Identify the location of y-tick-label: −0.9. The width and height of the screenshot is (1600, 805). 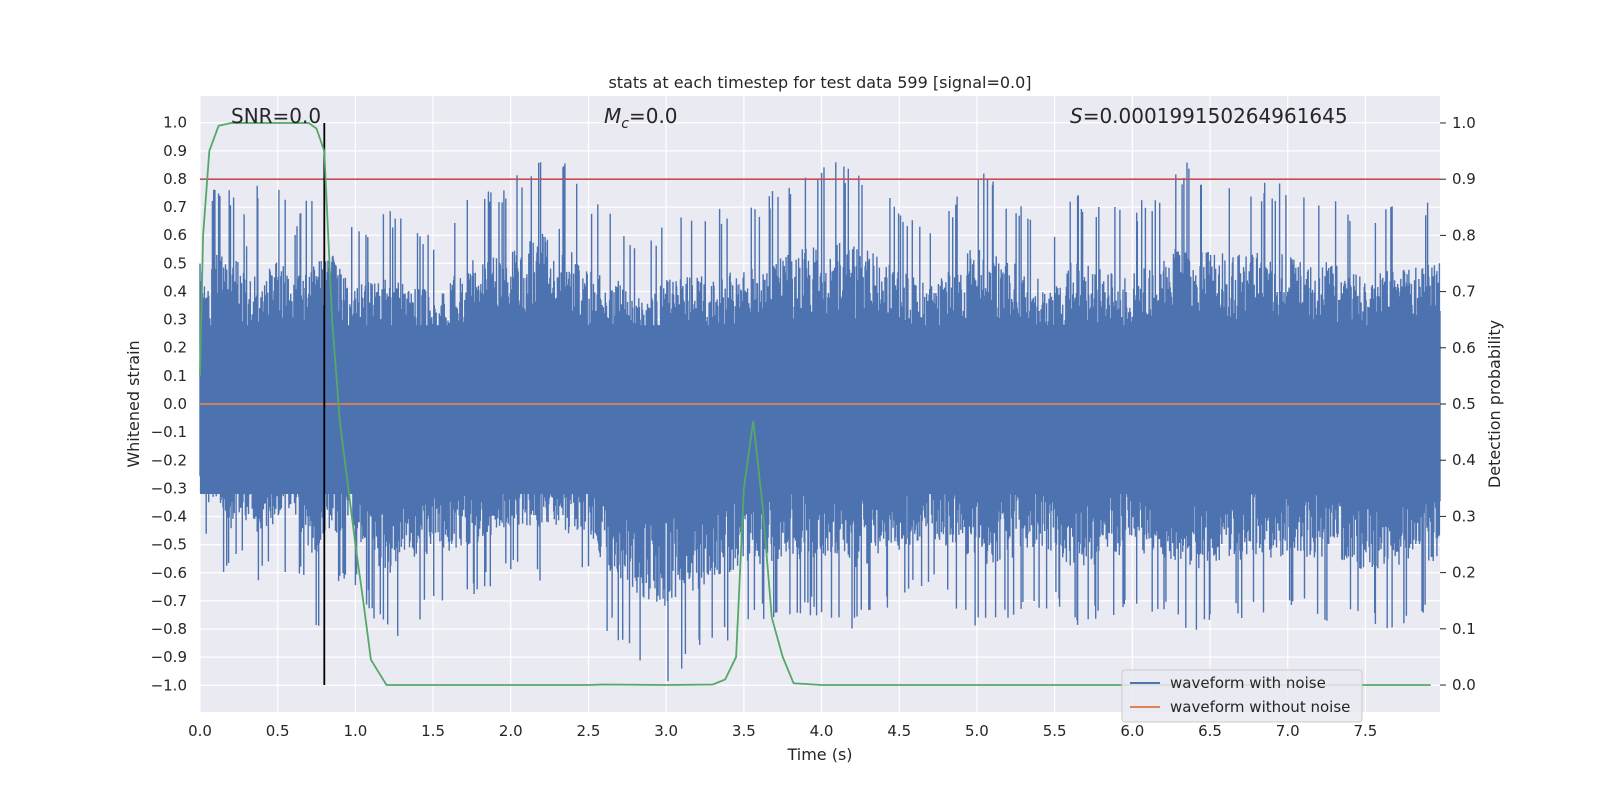
(169, 657).